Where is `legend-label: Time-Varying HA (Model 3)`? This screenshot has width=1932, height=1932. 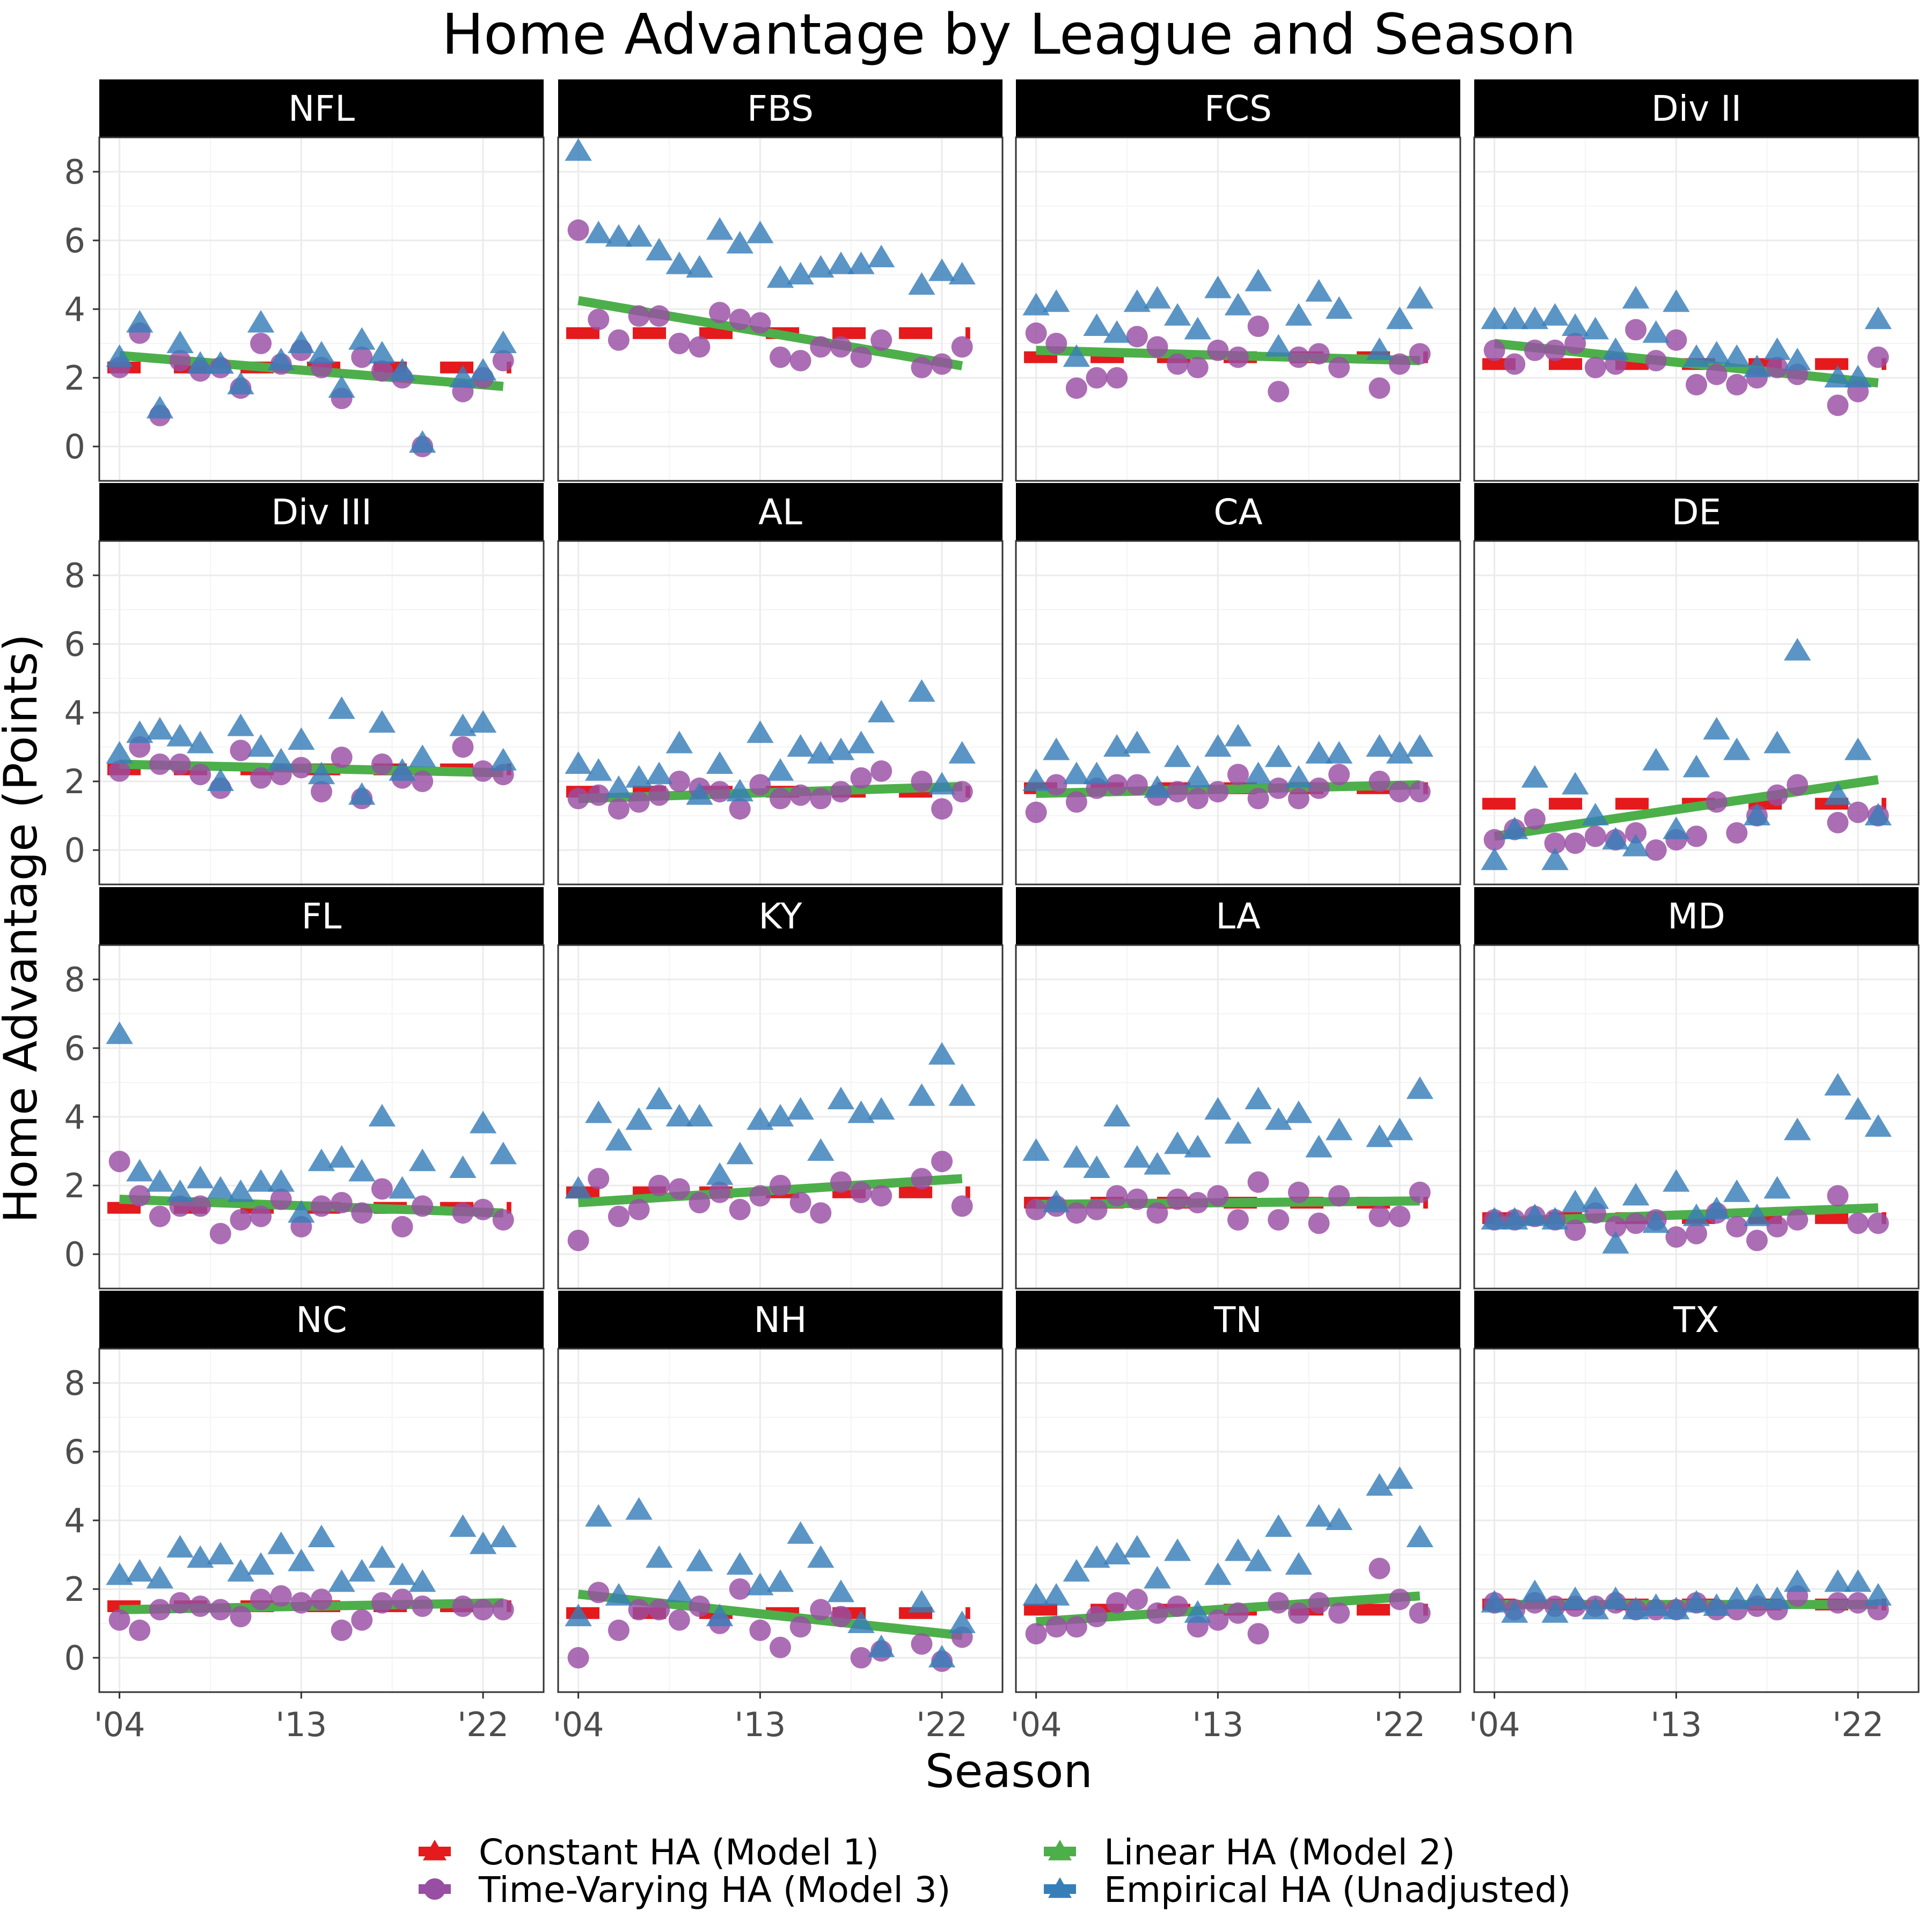 legend-label: Time-Varying HA (Model 3) is located at coordinates (714, 1890).